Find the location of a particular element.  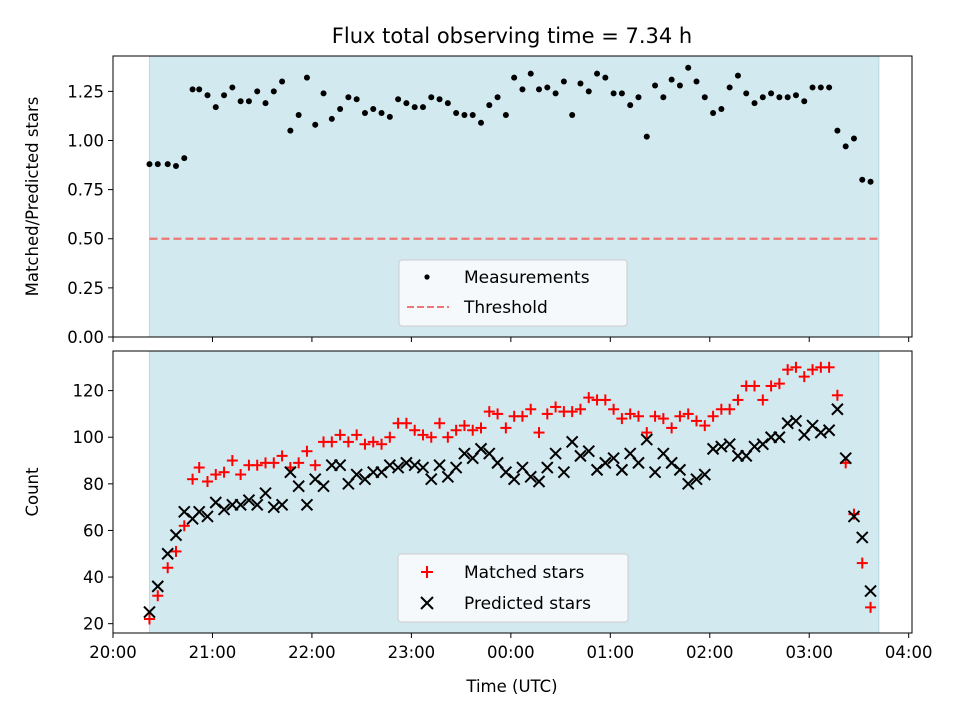

x-tick-label: 00:00 is located at coordinates (511, 652).